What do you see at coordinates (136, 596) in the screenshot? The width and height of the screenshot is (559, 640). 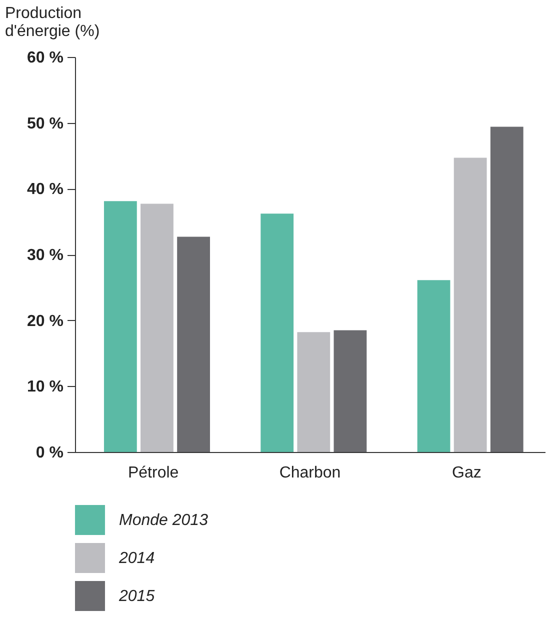 I see `legend-label: 2015` at bounding box center [136, 596].